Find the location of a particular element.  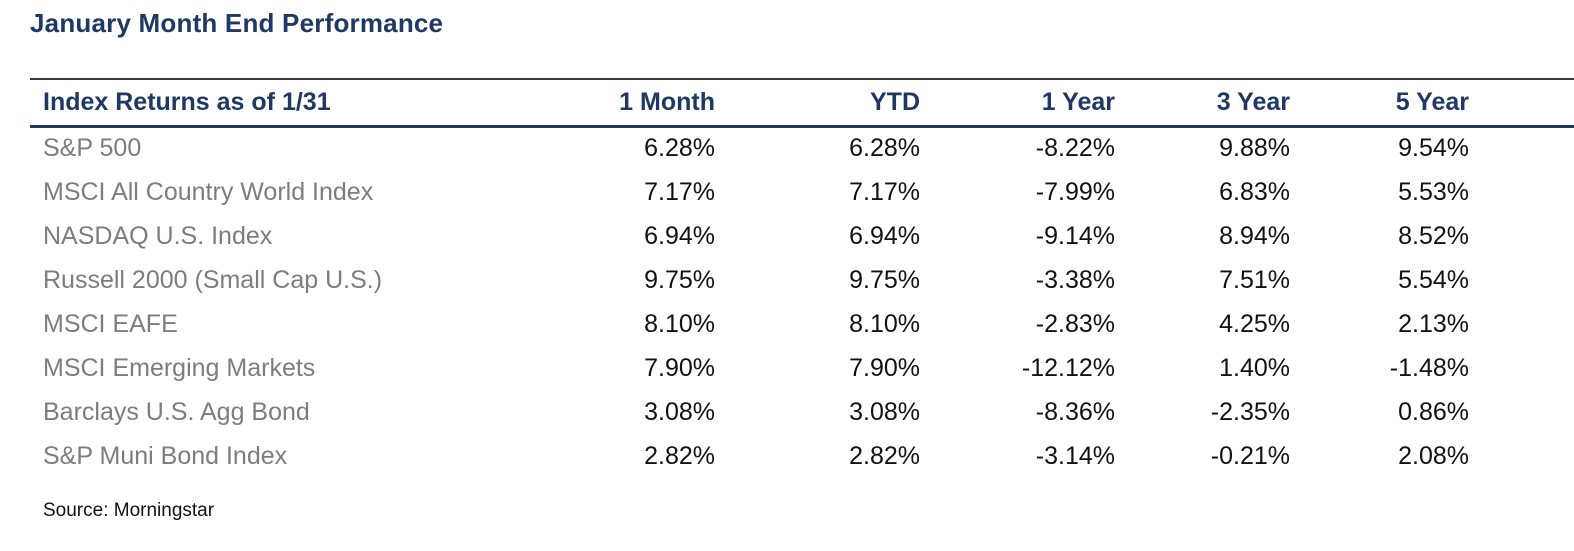

return-value-cell: 2.13% is located at coordinates (1433, 323).